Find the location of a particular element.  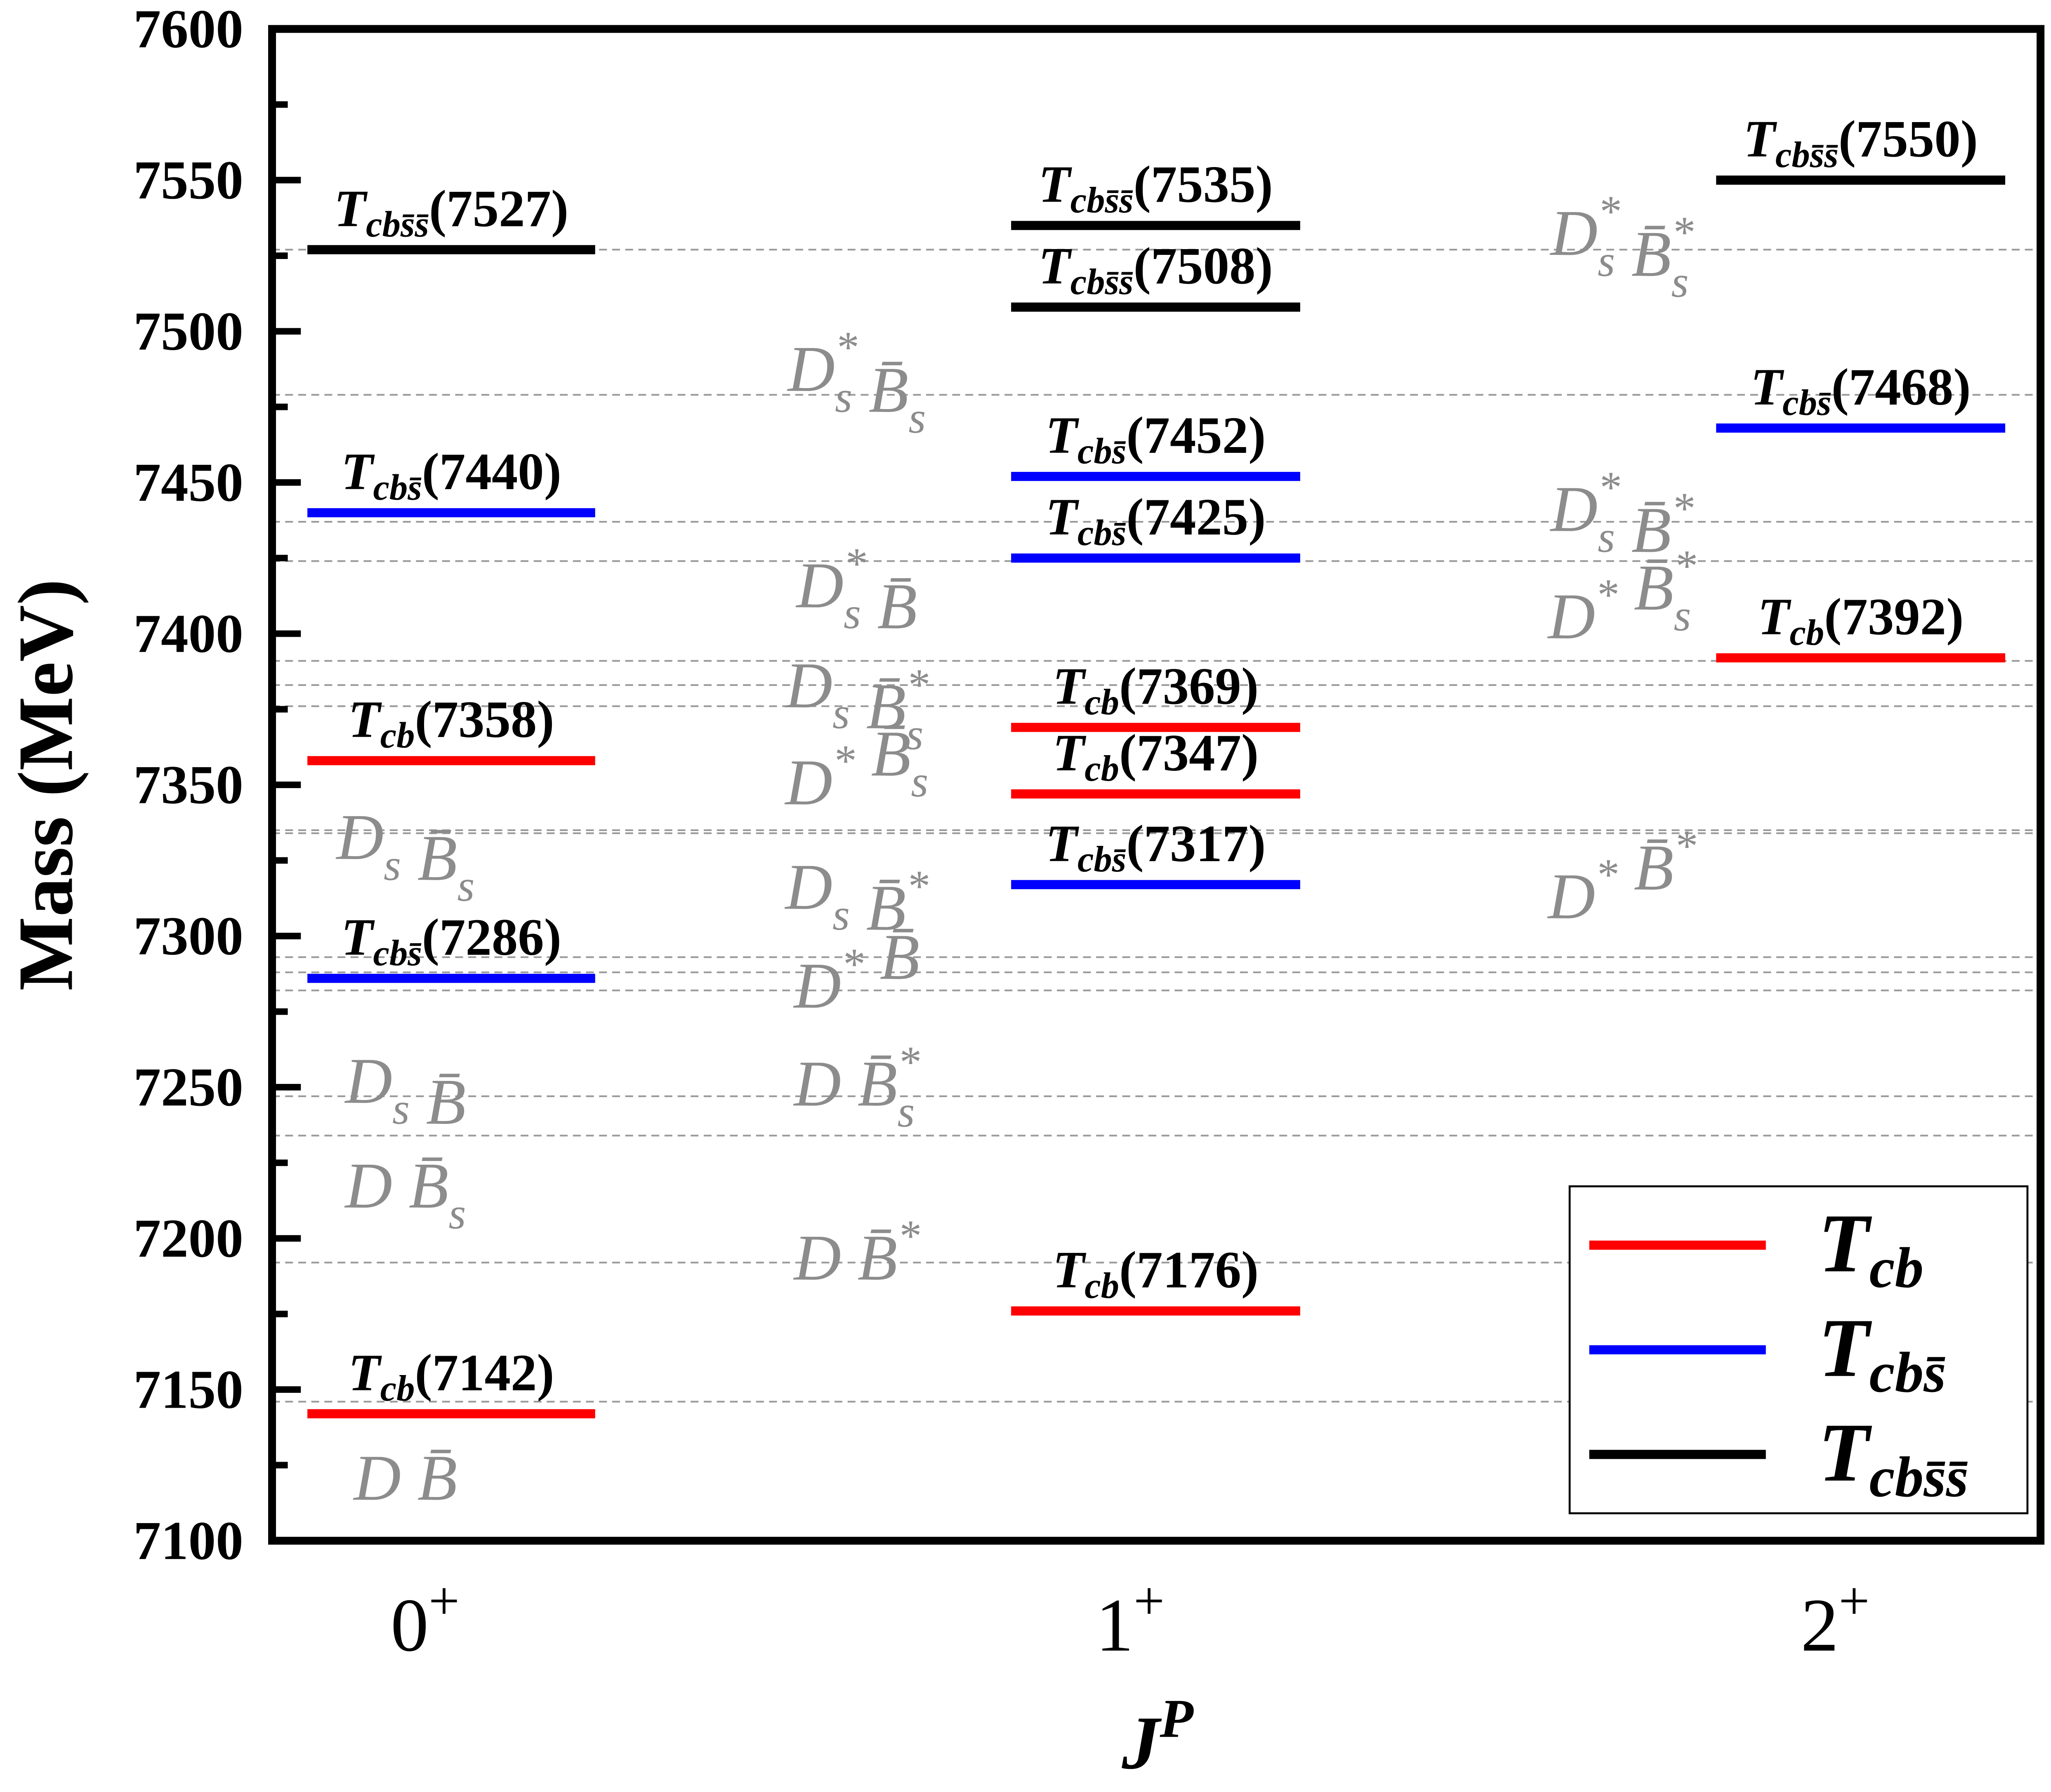

y-tick-label: 7150 is located at coordinates (188, 1389).